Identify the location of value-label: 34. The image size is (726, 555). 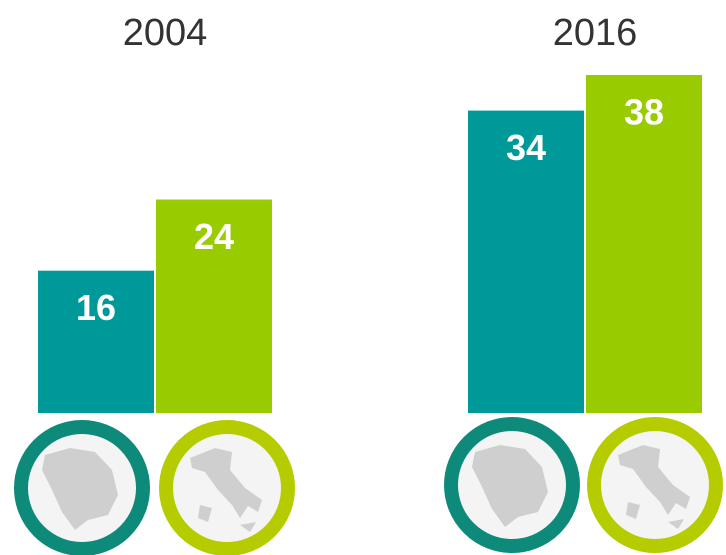
(526, 147).